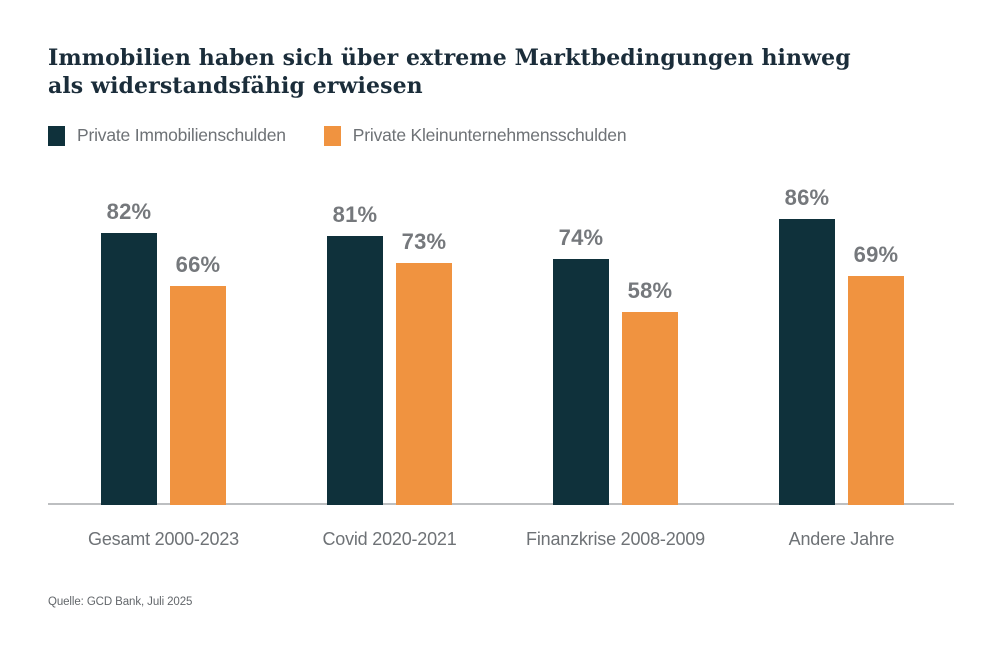 The width and height of the screenshot is (1006, 656). I want to click on bar-column: 81%, so click(355, 353).